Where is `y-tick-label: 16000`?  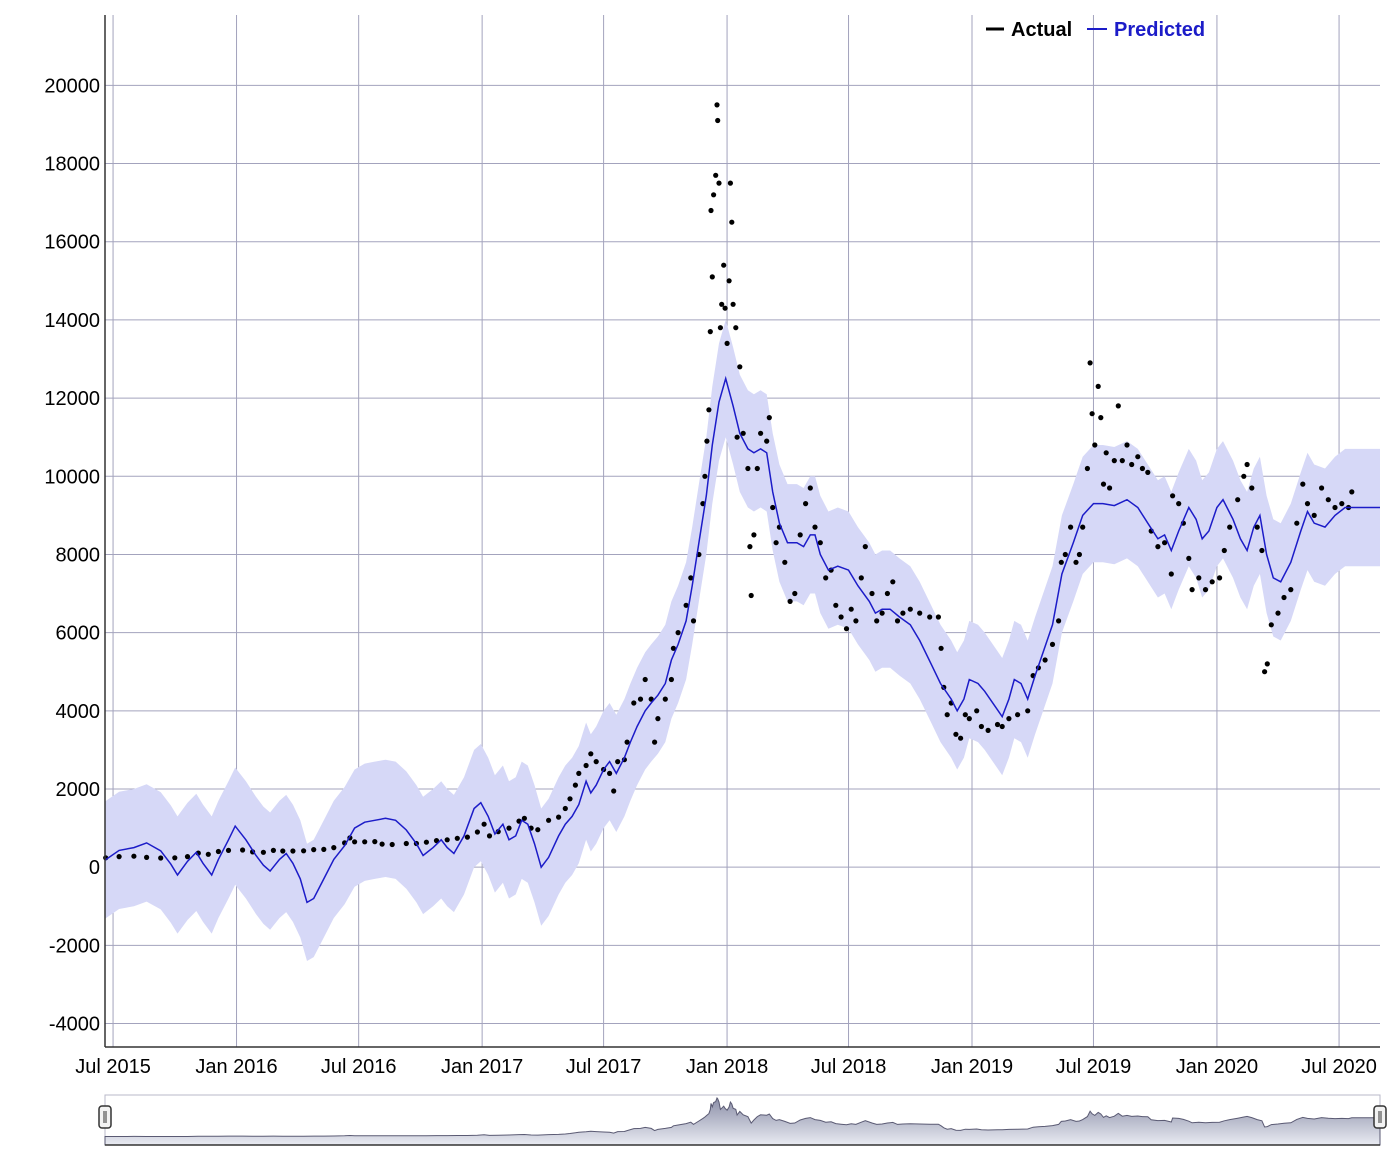 y-tick-label: 16000 is located at coordinates (72, 243).